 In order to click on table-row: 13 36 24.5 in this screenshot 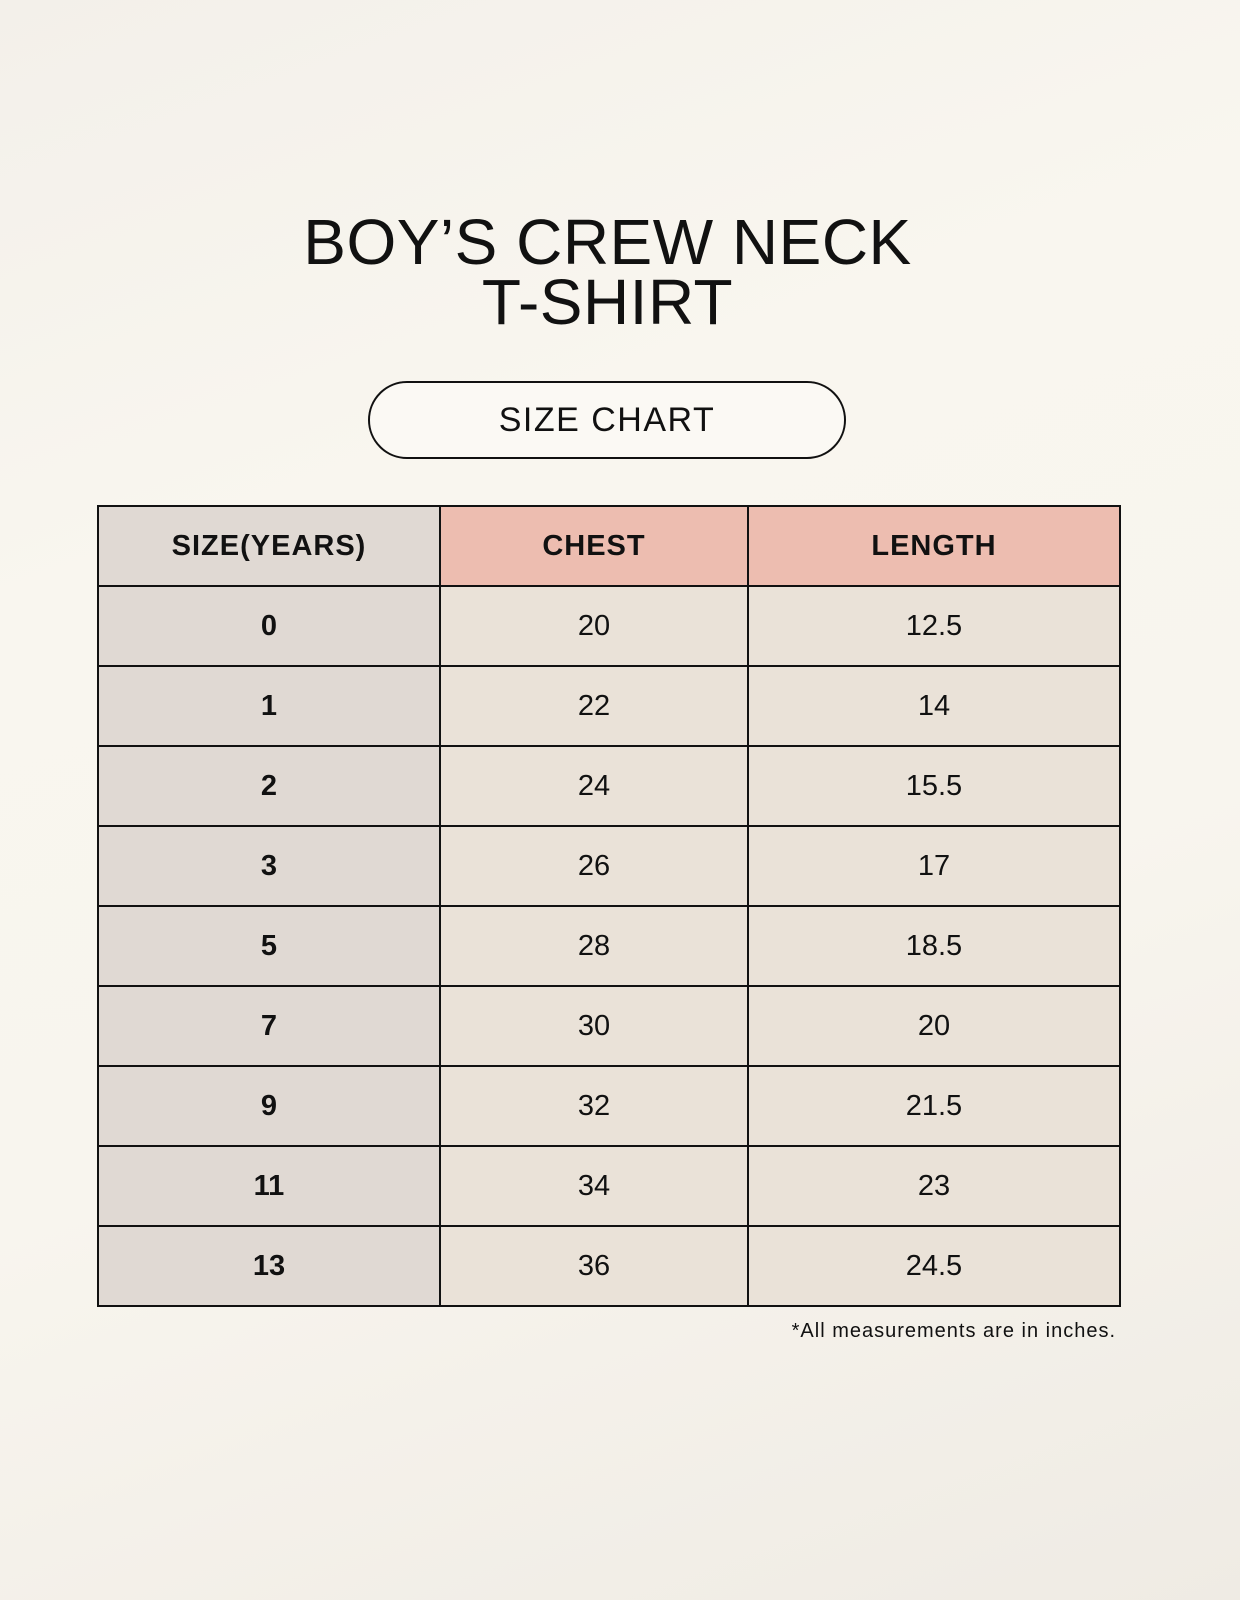, I will do `click(609, 1266)`.